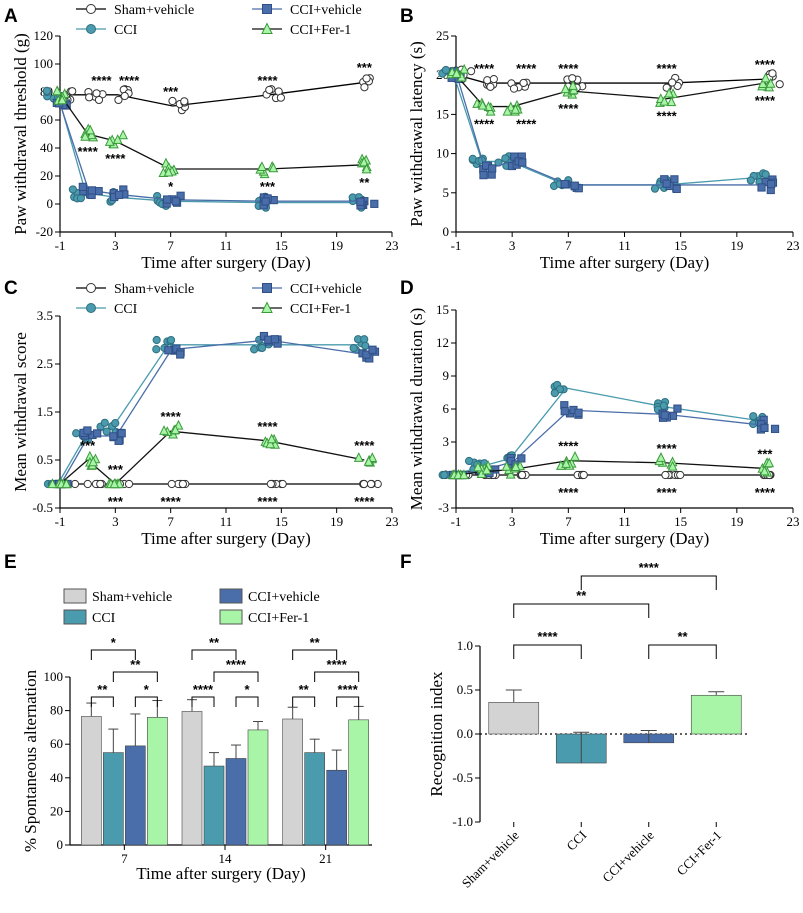  Describe the element at coordinates (226, 262) in the screenshot. I see `x-axis-title-a: Time after surgery (Day)` at that location.